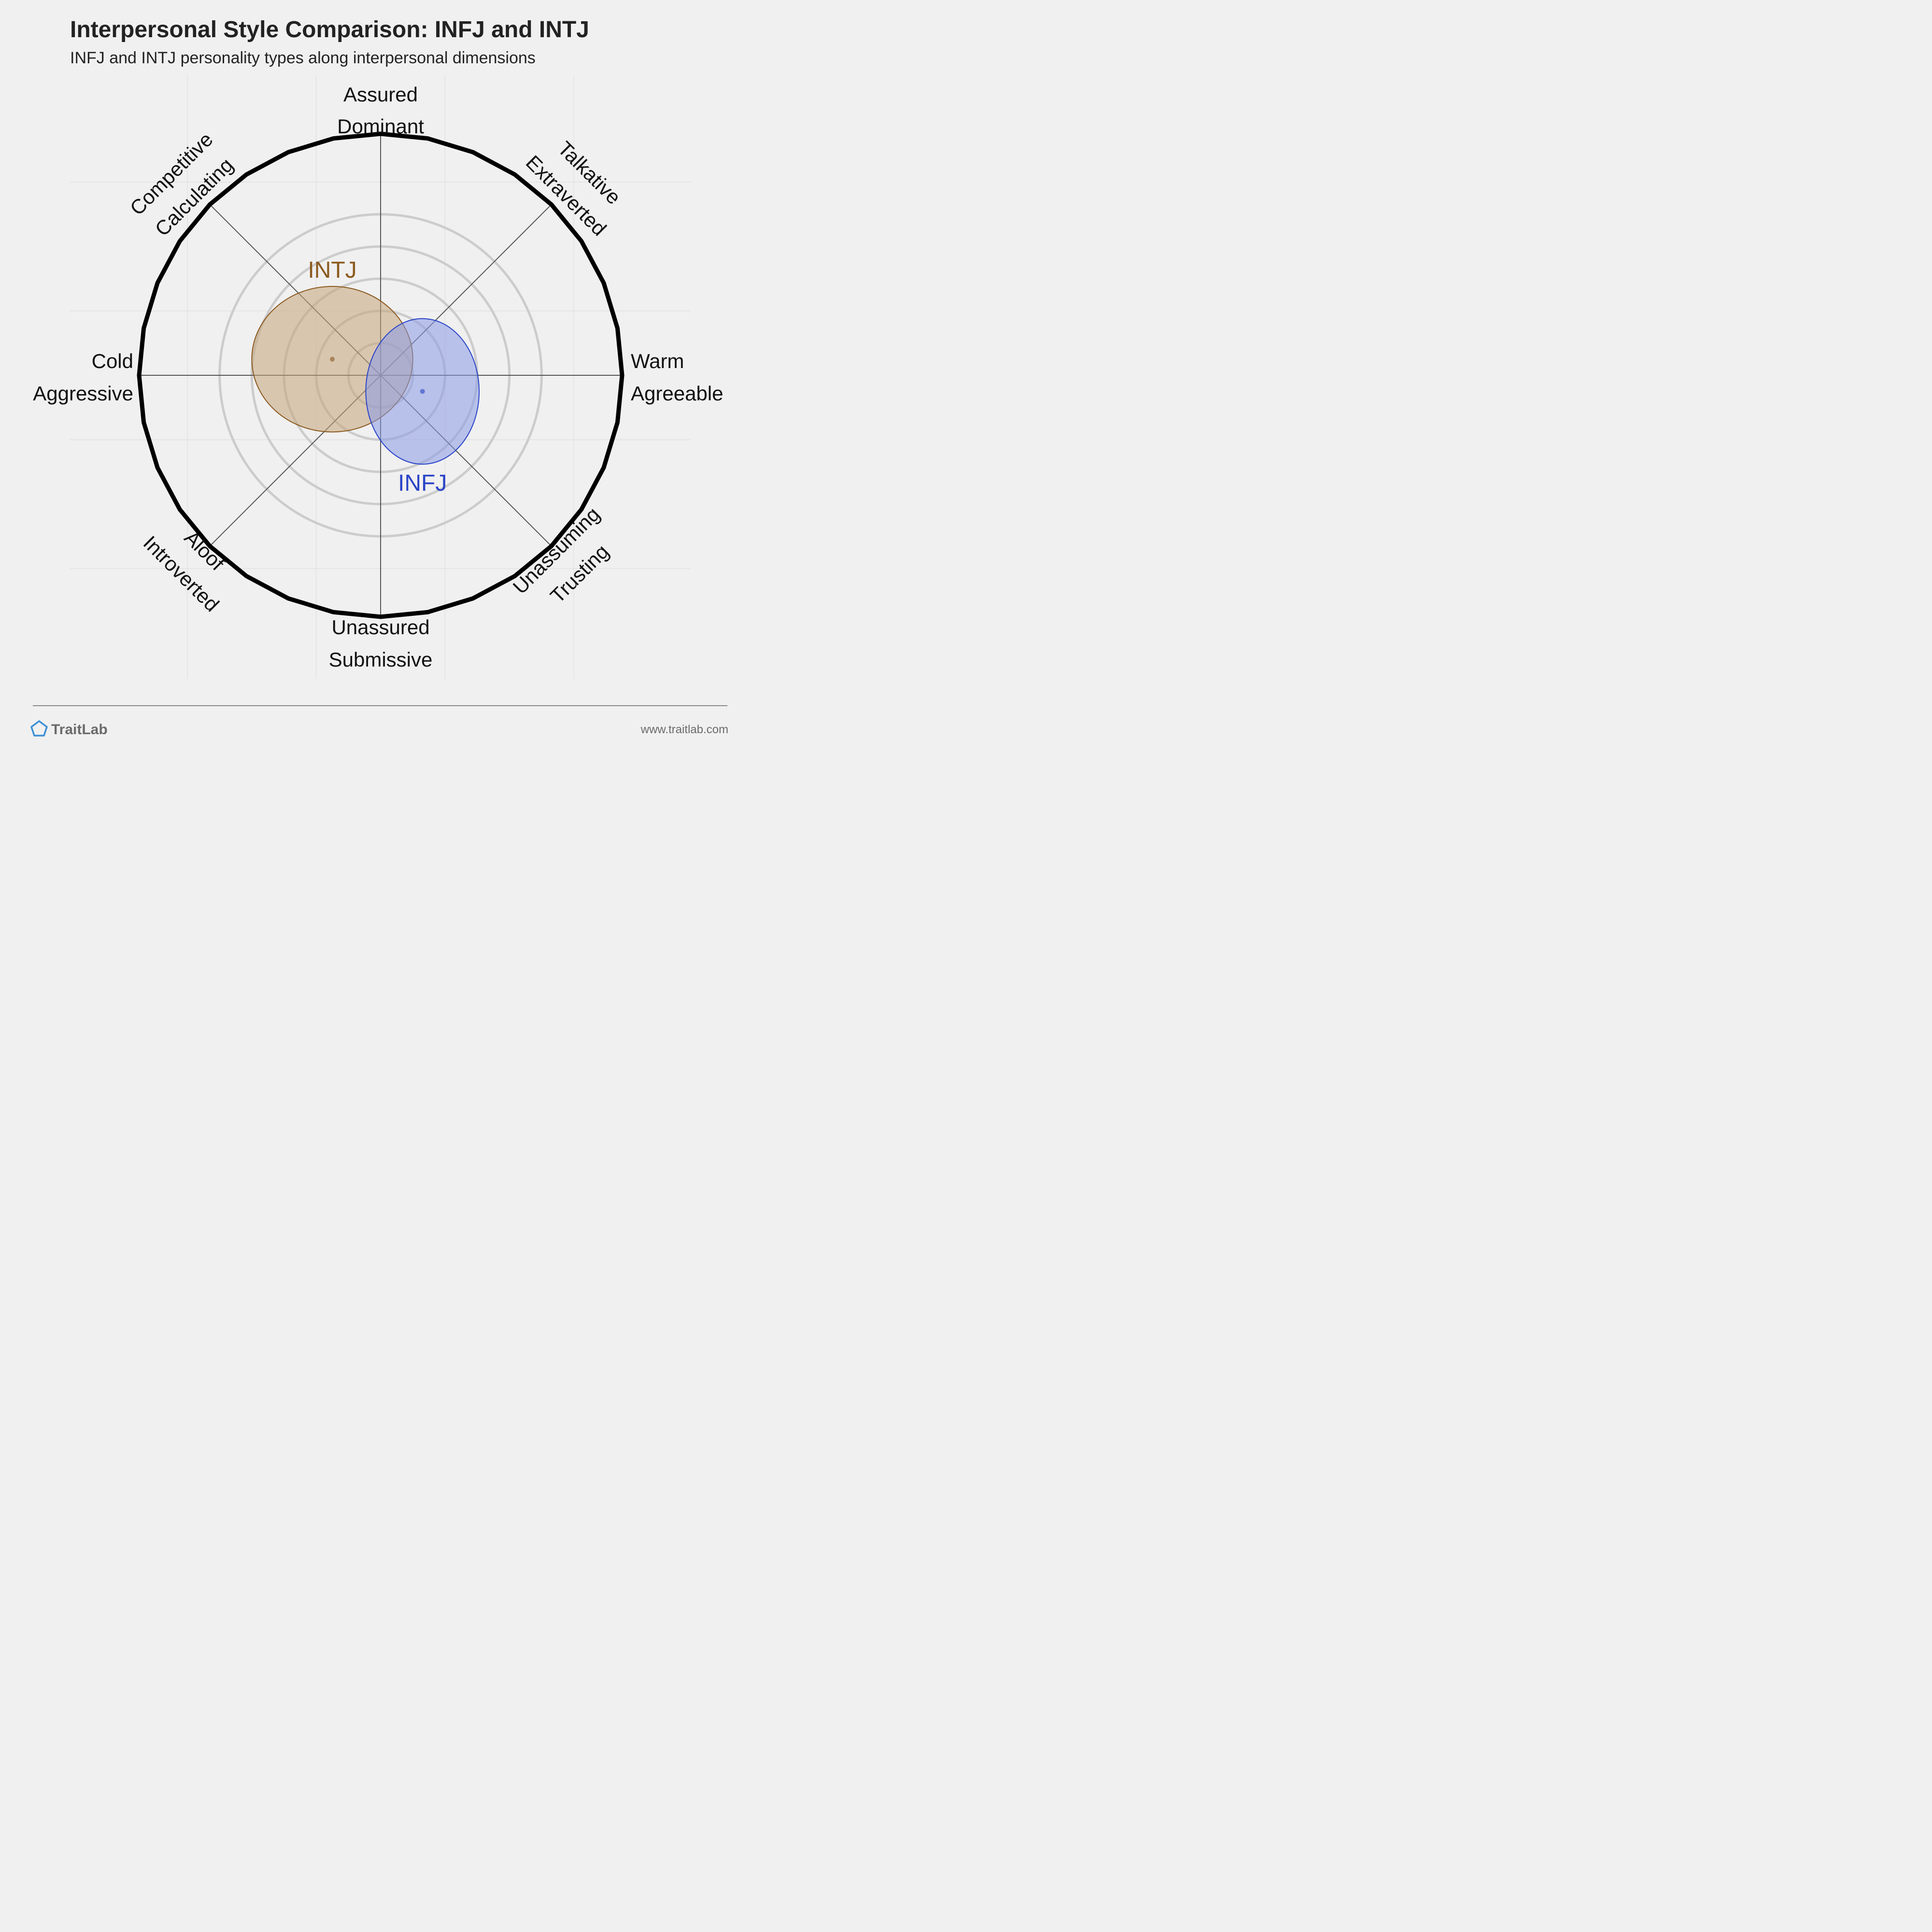 The height and width of the screenshot is (1932, 1932). What do you see at coordinates (380, 627) in the screenshot?
I see `axis-label-bottom: Unassured` at bounding box center [380, 627].